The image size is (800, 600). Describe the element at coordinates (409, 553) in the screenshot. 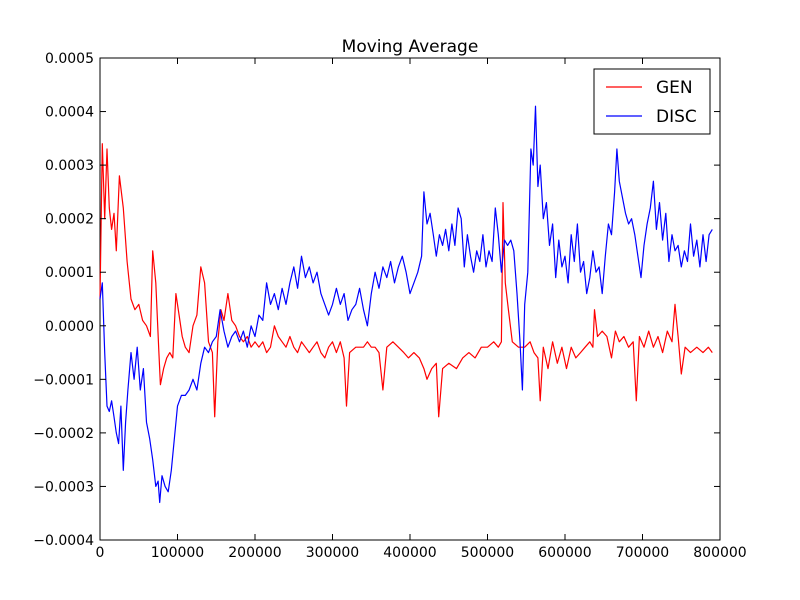

I see `x-tick-label: 400000` at that location.